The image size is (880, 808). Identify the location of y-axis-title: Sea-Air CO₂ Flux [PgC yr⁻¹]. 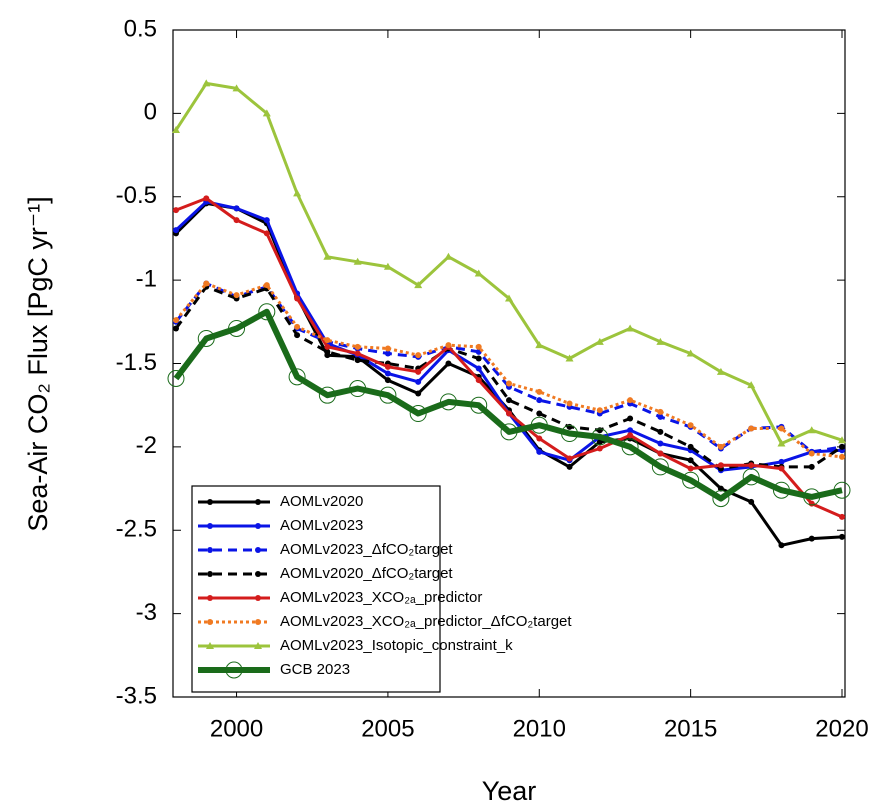
(38, 363).